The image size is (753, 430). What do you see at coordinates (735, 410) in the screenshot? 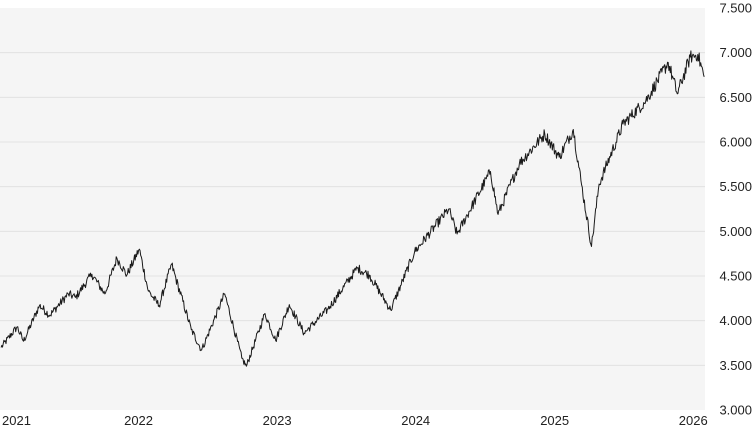
I see `y-tick-label: 3.000` at bounding box center [735, 410].